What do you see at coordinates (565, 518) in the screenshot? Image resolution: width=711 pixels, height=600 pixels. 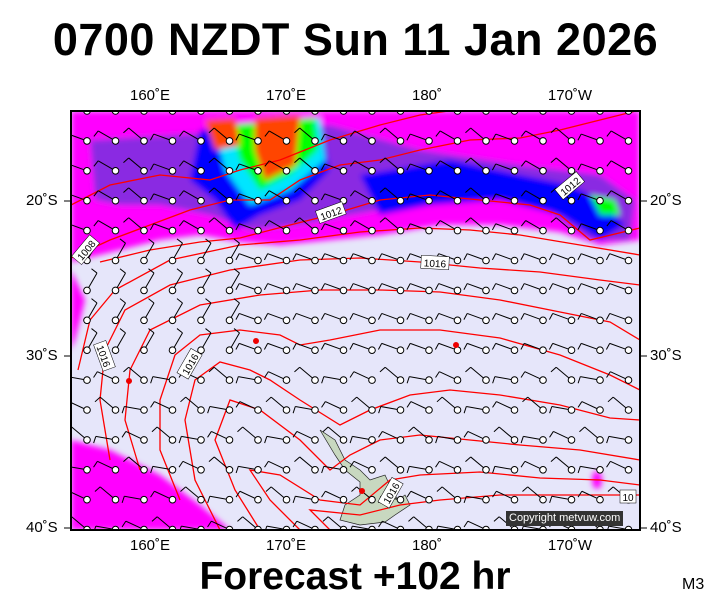 I see `copyright-notice: Copyright metvuw.com` at bounding box center [565, 518].